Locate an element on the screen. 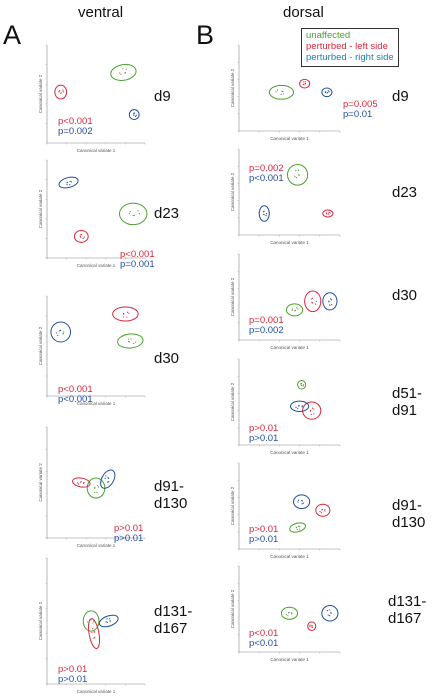 This screenshot has width=432, height=698. column-title-ventral: ventral is located at coordinates (101, 12).